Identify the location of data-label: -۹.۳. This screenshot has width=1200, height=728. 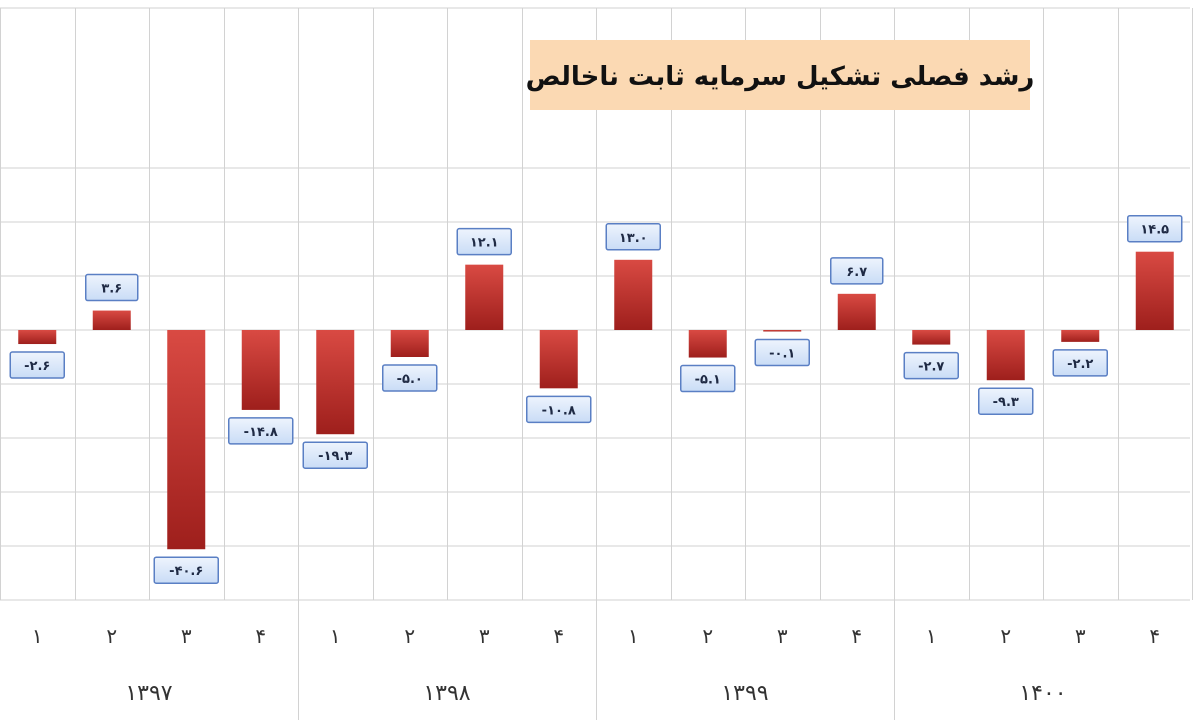
(1006, 402).